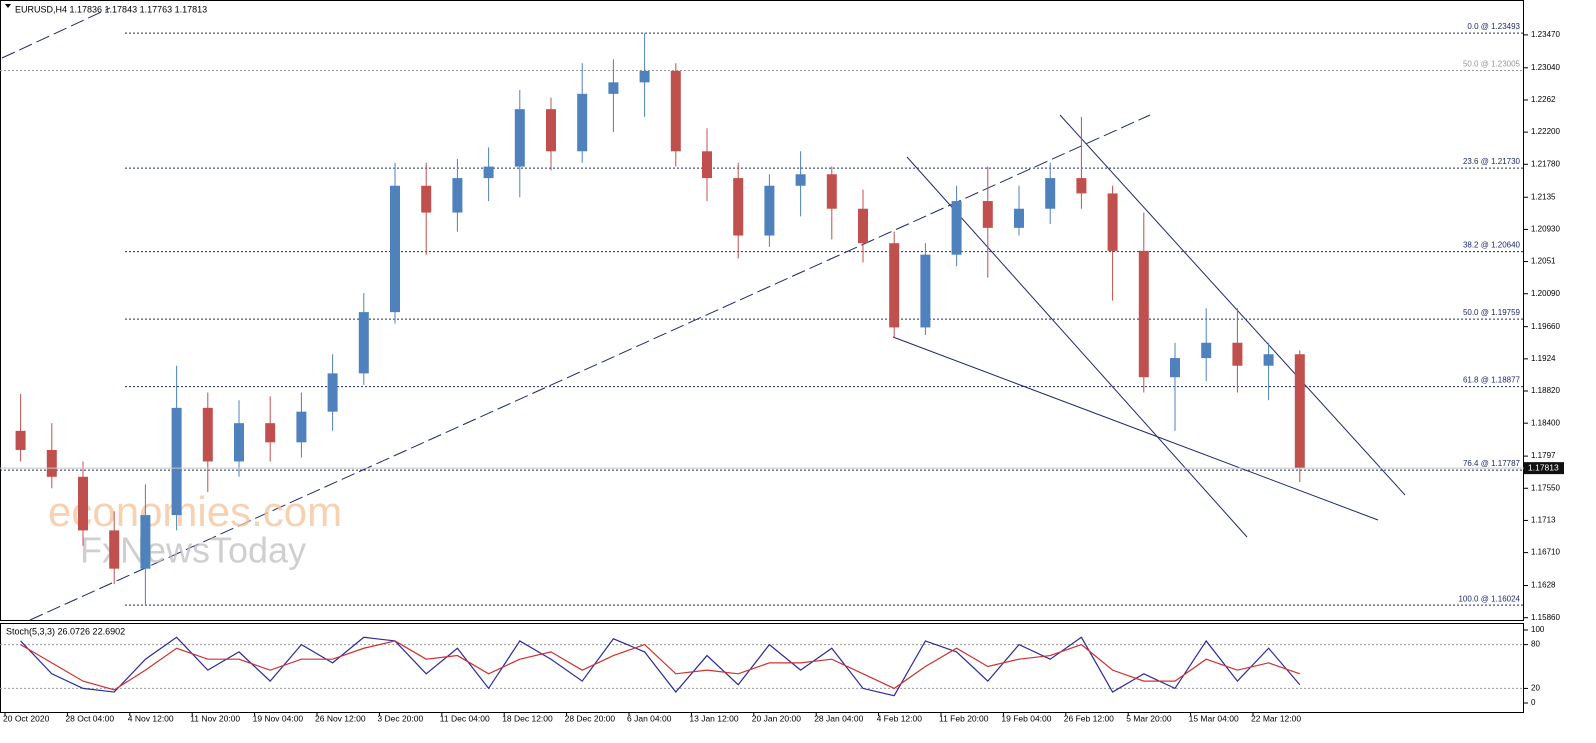  Describe the element at coordinates (1543, 455) in the screenshot. I see `y-tick-label: 1.1797` at that location.